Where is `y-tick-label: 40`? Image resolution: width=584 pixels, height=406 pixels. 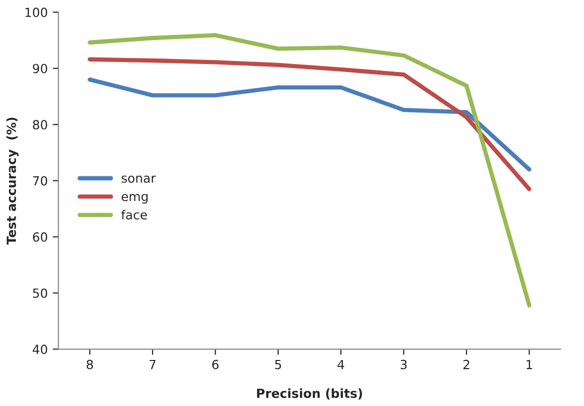
y-tick-label: 40 is located at coordinates (40, 349).